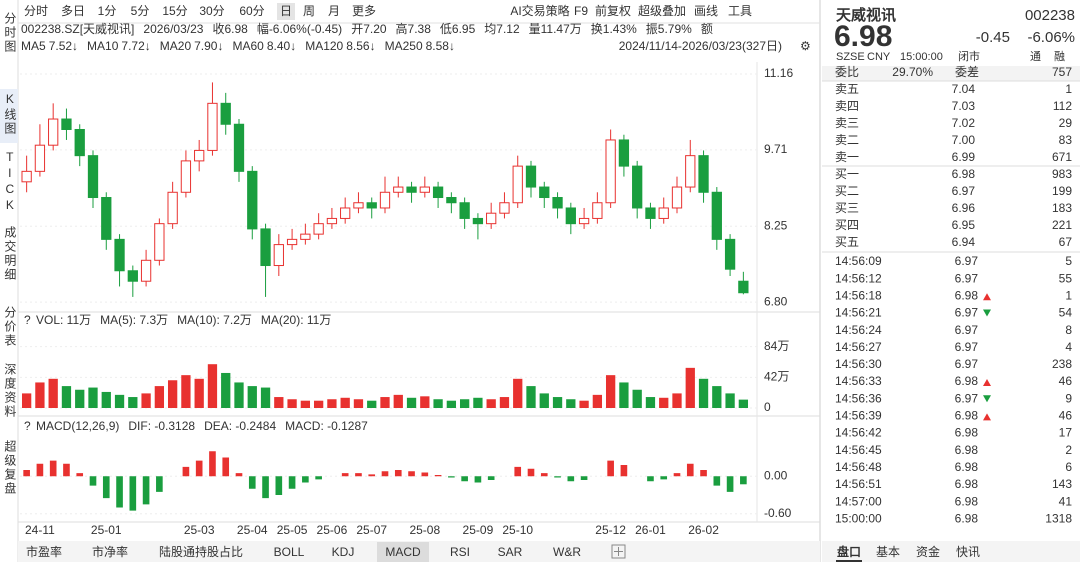  Describe the element at coordinates (510, 552) in the screenshot. I see `indicator-tab: SAR` at that location.